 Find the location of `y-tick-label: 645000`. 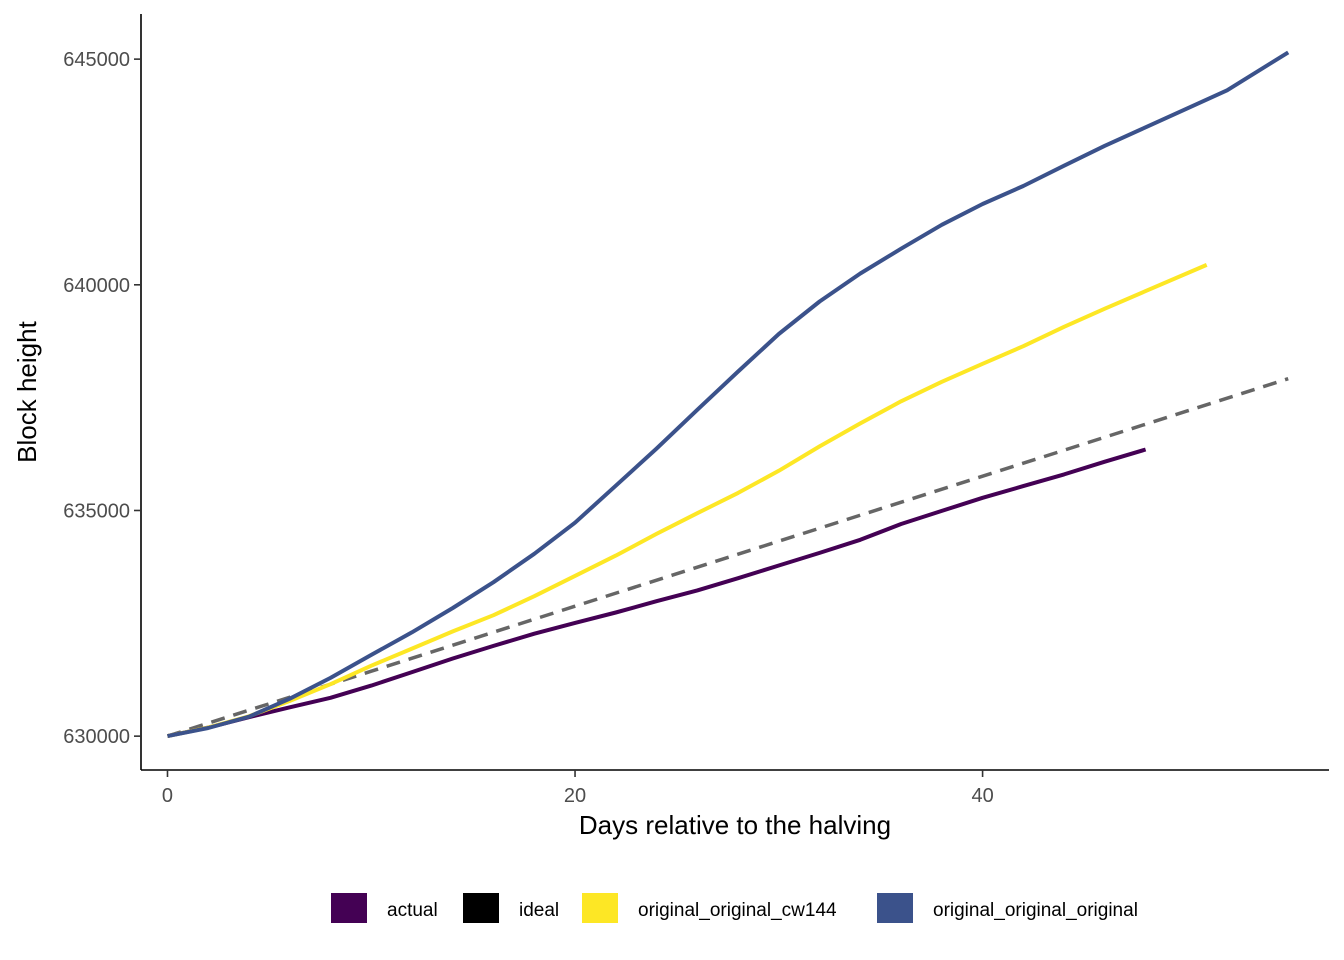

y-tick-label: 645000 is located at coordinates (96, 60).